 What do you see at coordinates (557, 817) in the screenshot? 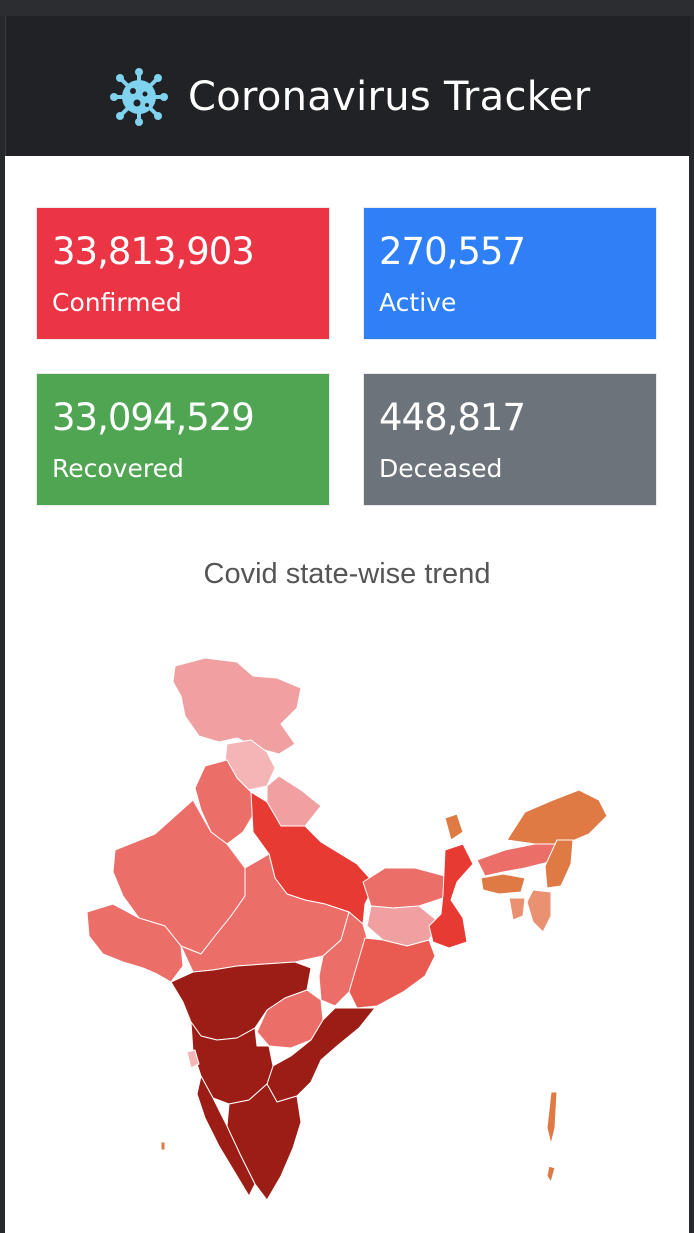
I see `map-region-arunachal` at bounding box center [557, 817].